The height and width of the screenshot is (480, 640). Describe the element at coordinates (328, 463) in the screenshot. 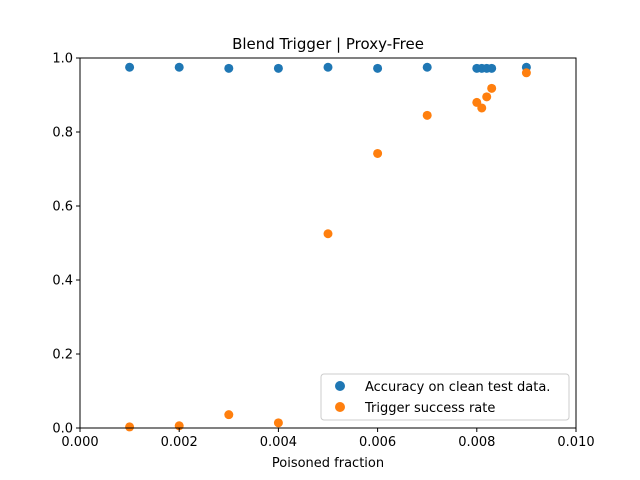

I see `x-axis-label: Poisoned fraction` at that location.